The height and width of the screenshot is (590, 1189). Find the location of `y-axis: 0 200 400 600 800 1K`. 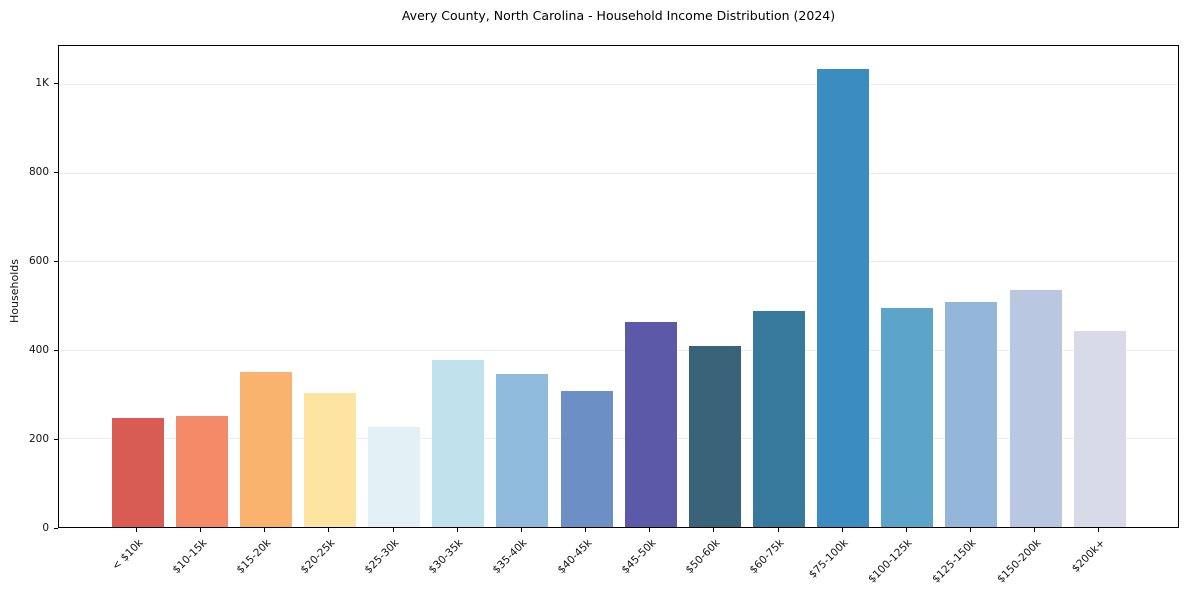

y-axis: 0 200 400 600 800 1K is located at coordinates (29, 289).